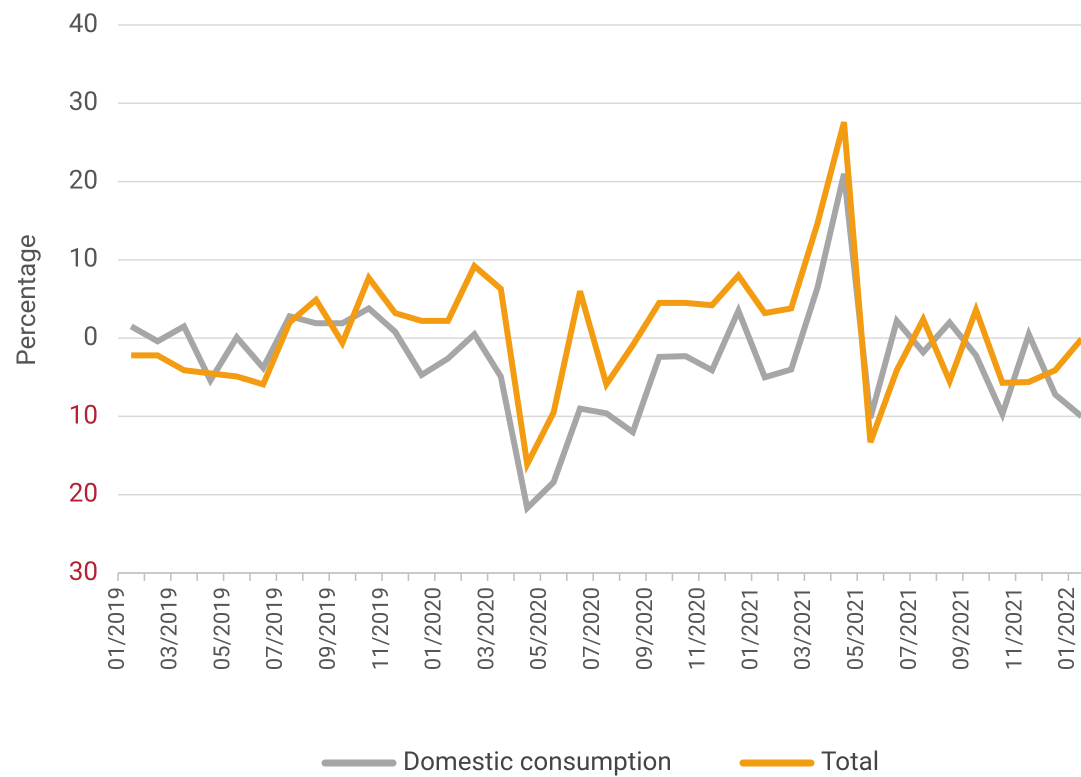 The height and width of the screenshot is (777, 1081). Describe the element at coordinates (170, 628) in the screenshot. I see `x-tick-label: 03/2019` at that location.